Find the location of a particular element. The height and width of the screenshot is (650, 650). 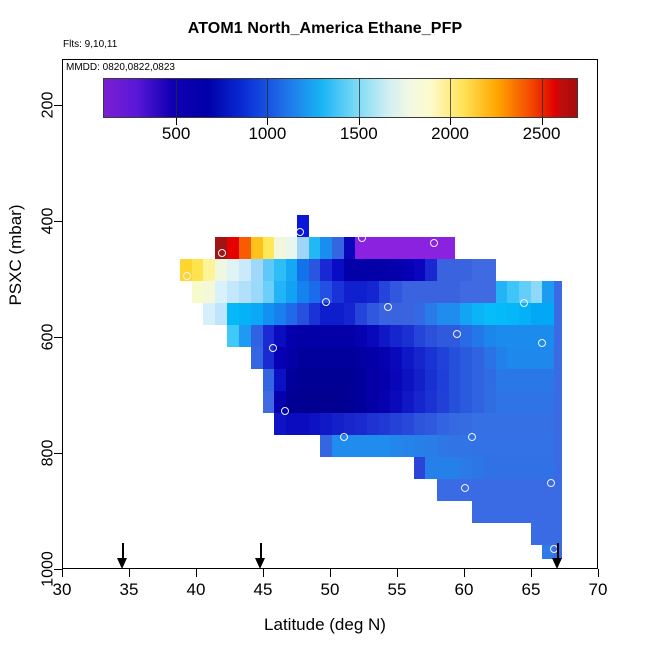

y-axis-tick-label: 400 is located at coordinates (48, 221).